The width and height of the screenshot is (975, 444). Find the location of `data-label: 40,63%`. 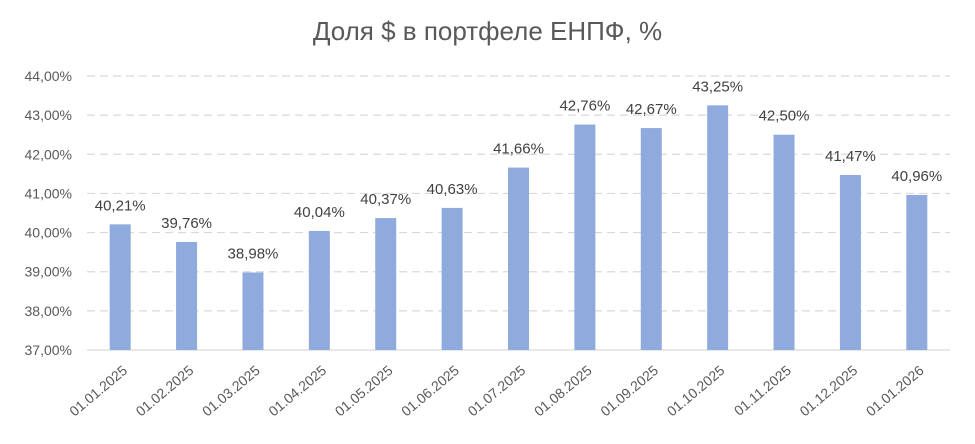

data-label: 40,63% is located at coordinates (452, 189).